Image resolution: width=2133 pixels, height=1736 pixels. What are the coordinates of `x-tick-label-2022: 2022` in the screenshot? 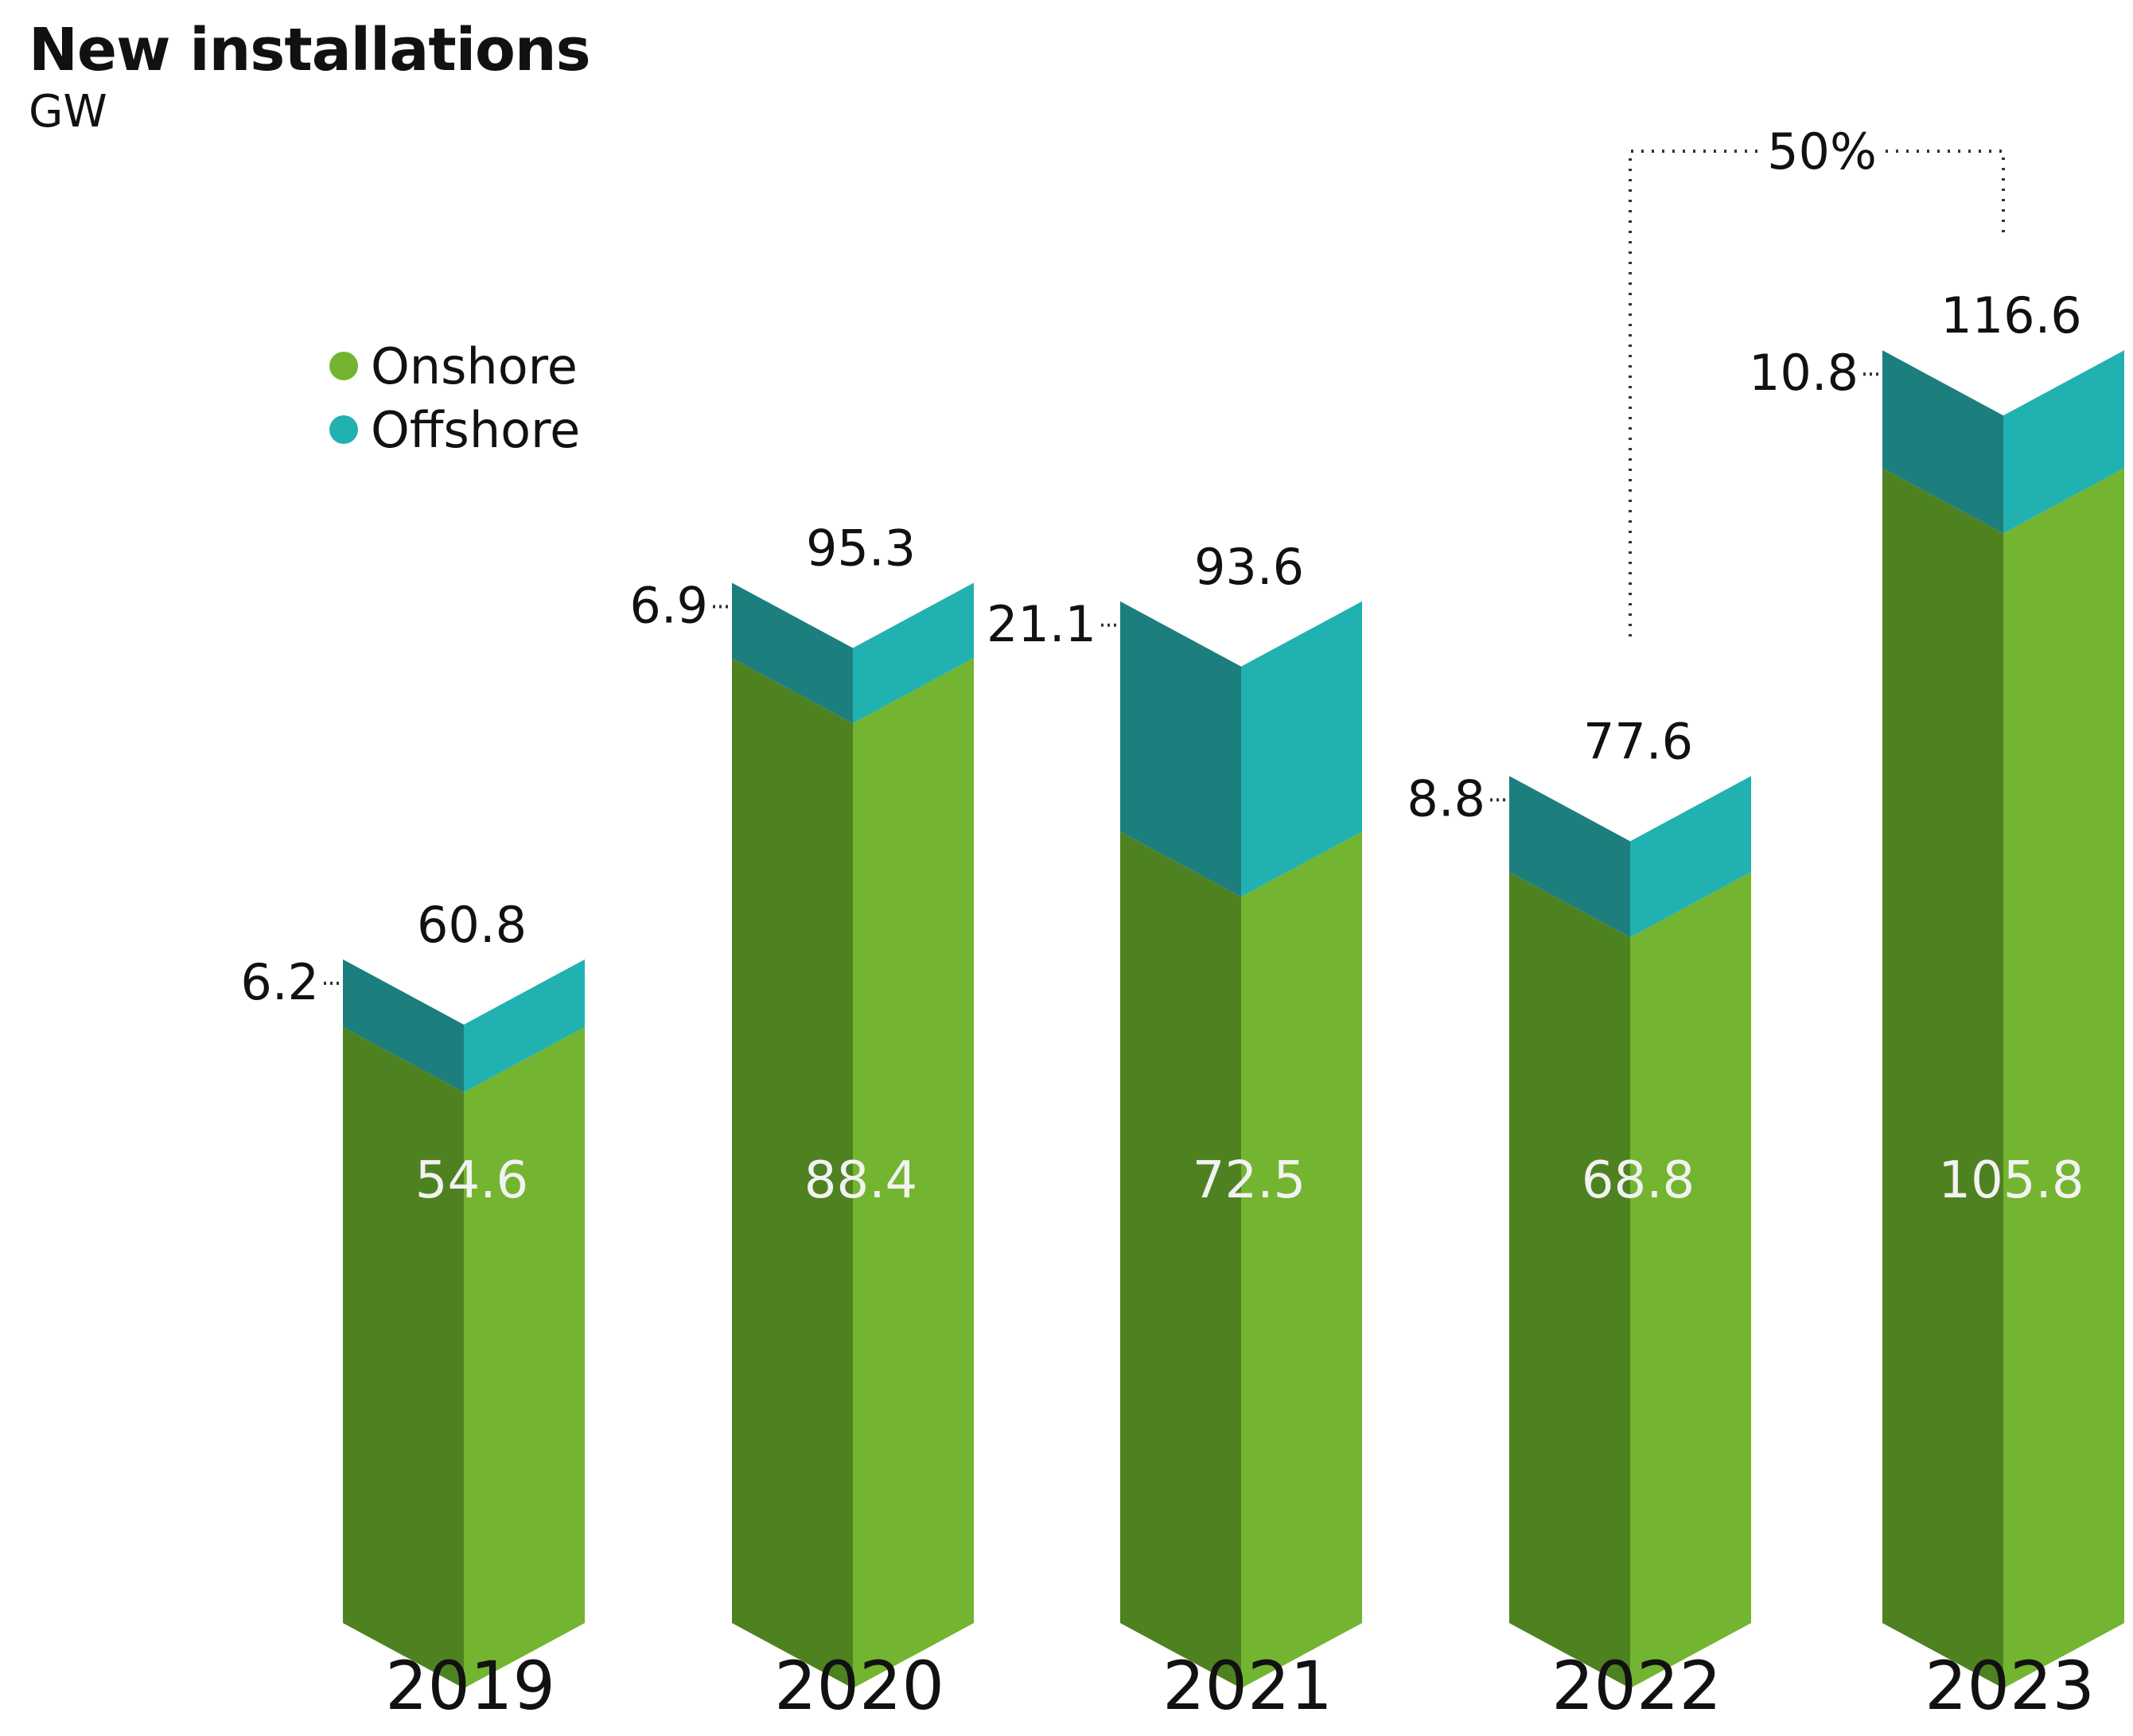 It's located at (1636, 1686).